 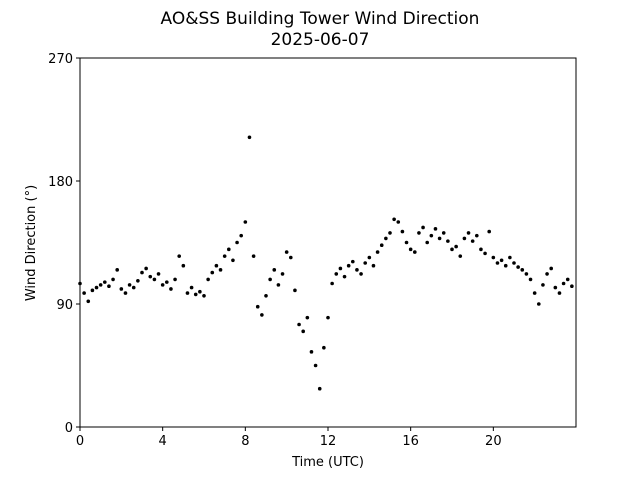 What do you see at coordinates (163, 441) in the screenshot?
I see `x-tick-label: 4` at bounding box center [163, 441].